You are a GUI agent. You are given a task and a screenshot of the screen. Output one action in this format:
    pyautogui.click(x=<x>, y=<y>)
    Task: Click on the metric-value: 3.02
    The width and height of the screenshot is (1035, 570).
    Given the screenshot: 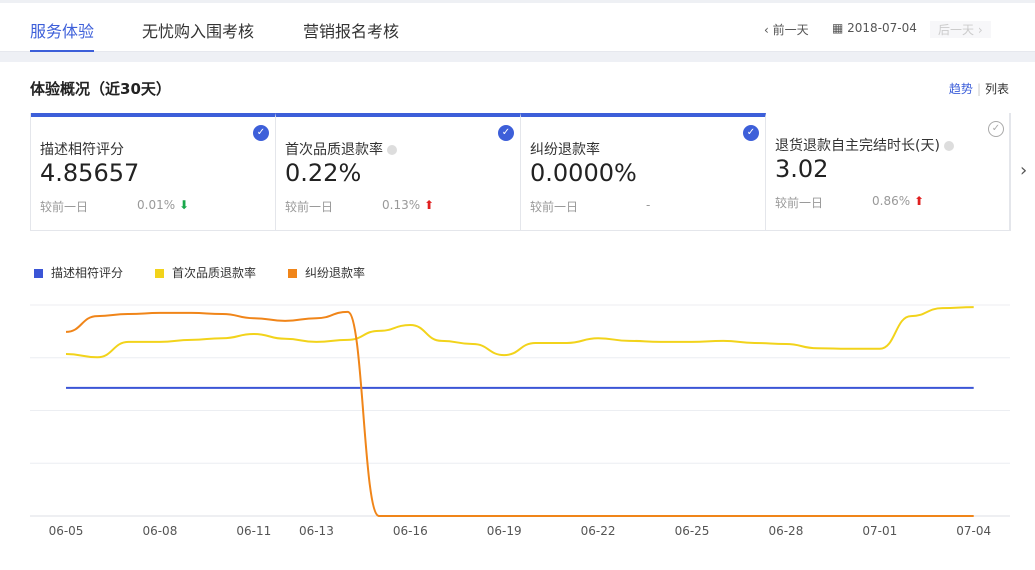 What is the action you would take?
    pyautogui.click(x=802, y=169)
    